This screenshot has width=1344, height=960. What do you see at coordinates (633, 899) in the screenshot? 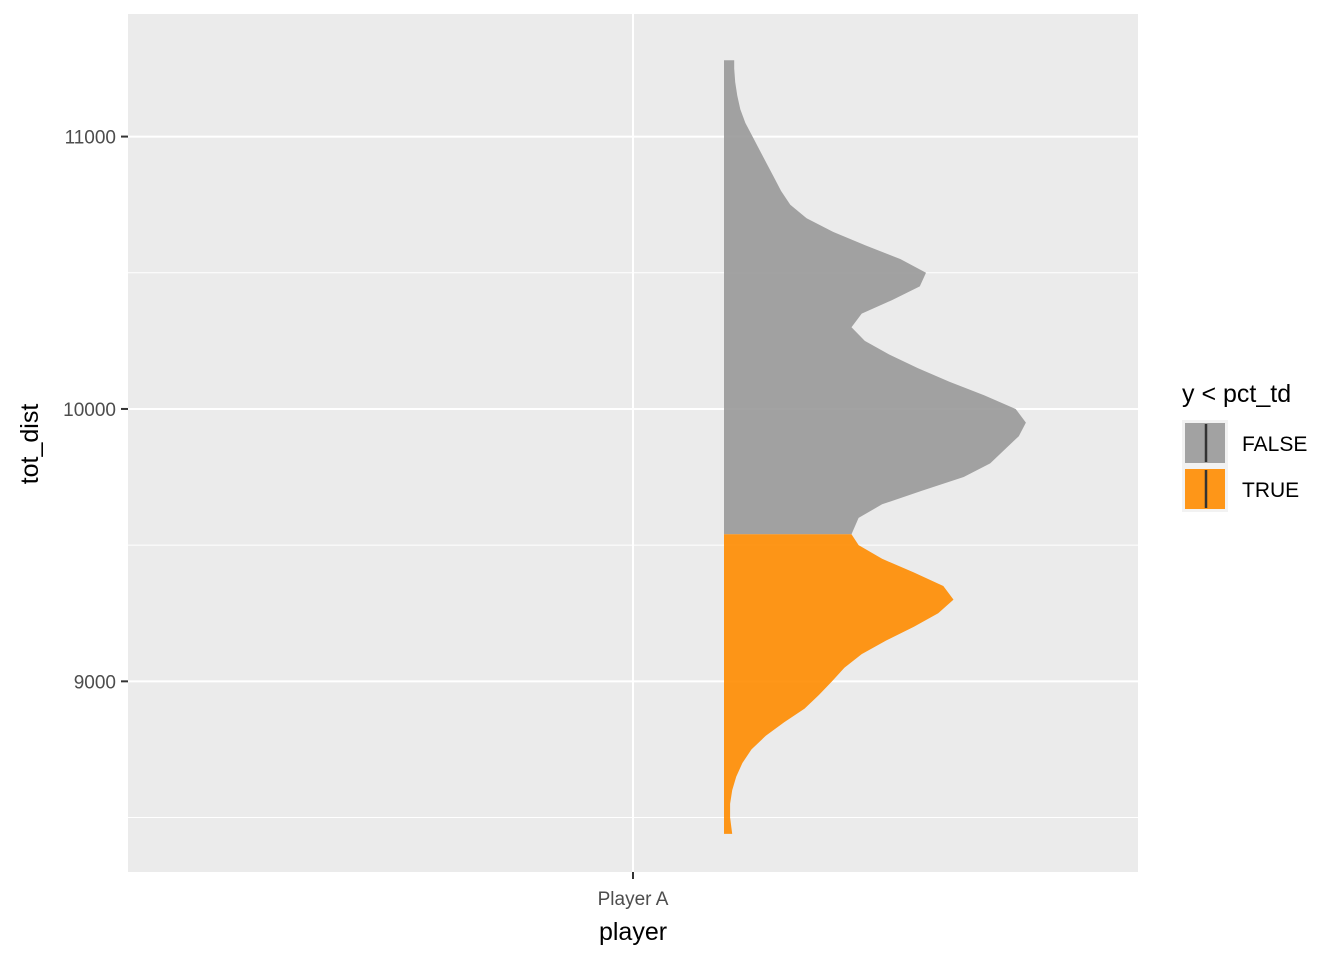
I see `x-tick-label: Player A` at bounding box center [633, 899].